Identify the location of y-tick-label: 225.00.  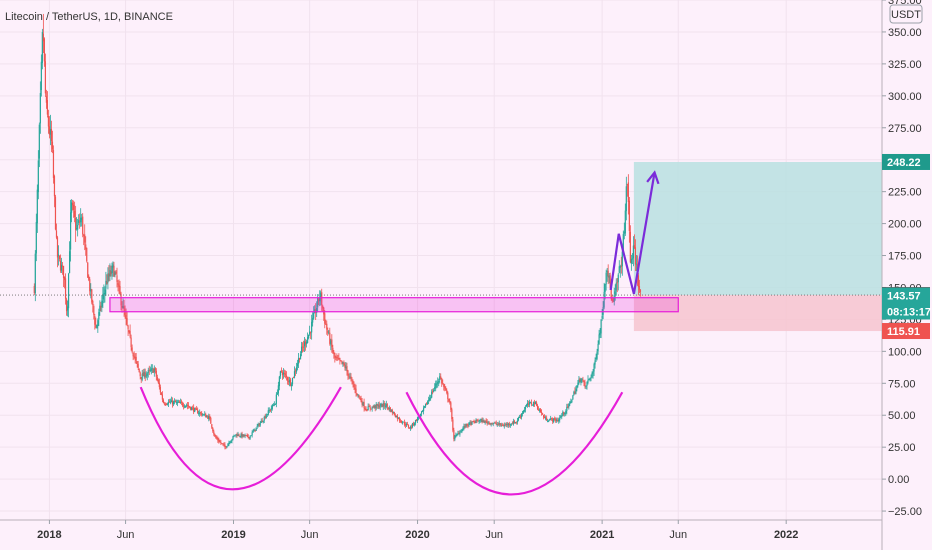
(905, 193).